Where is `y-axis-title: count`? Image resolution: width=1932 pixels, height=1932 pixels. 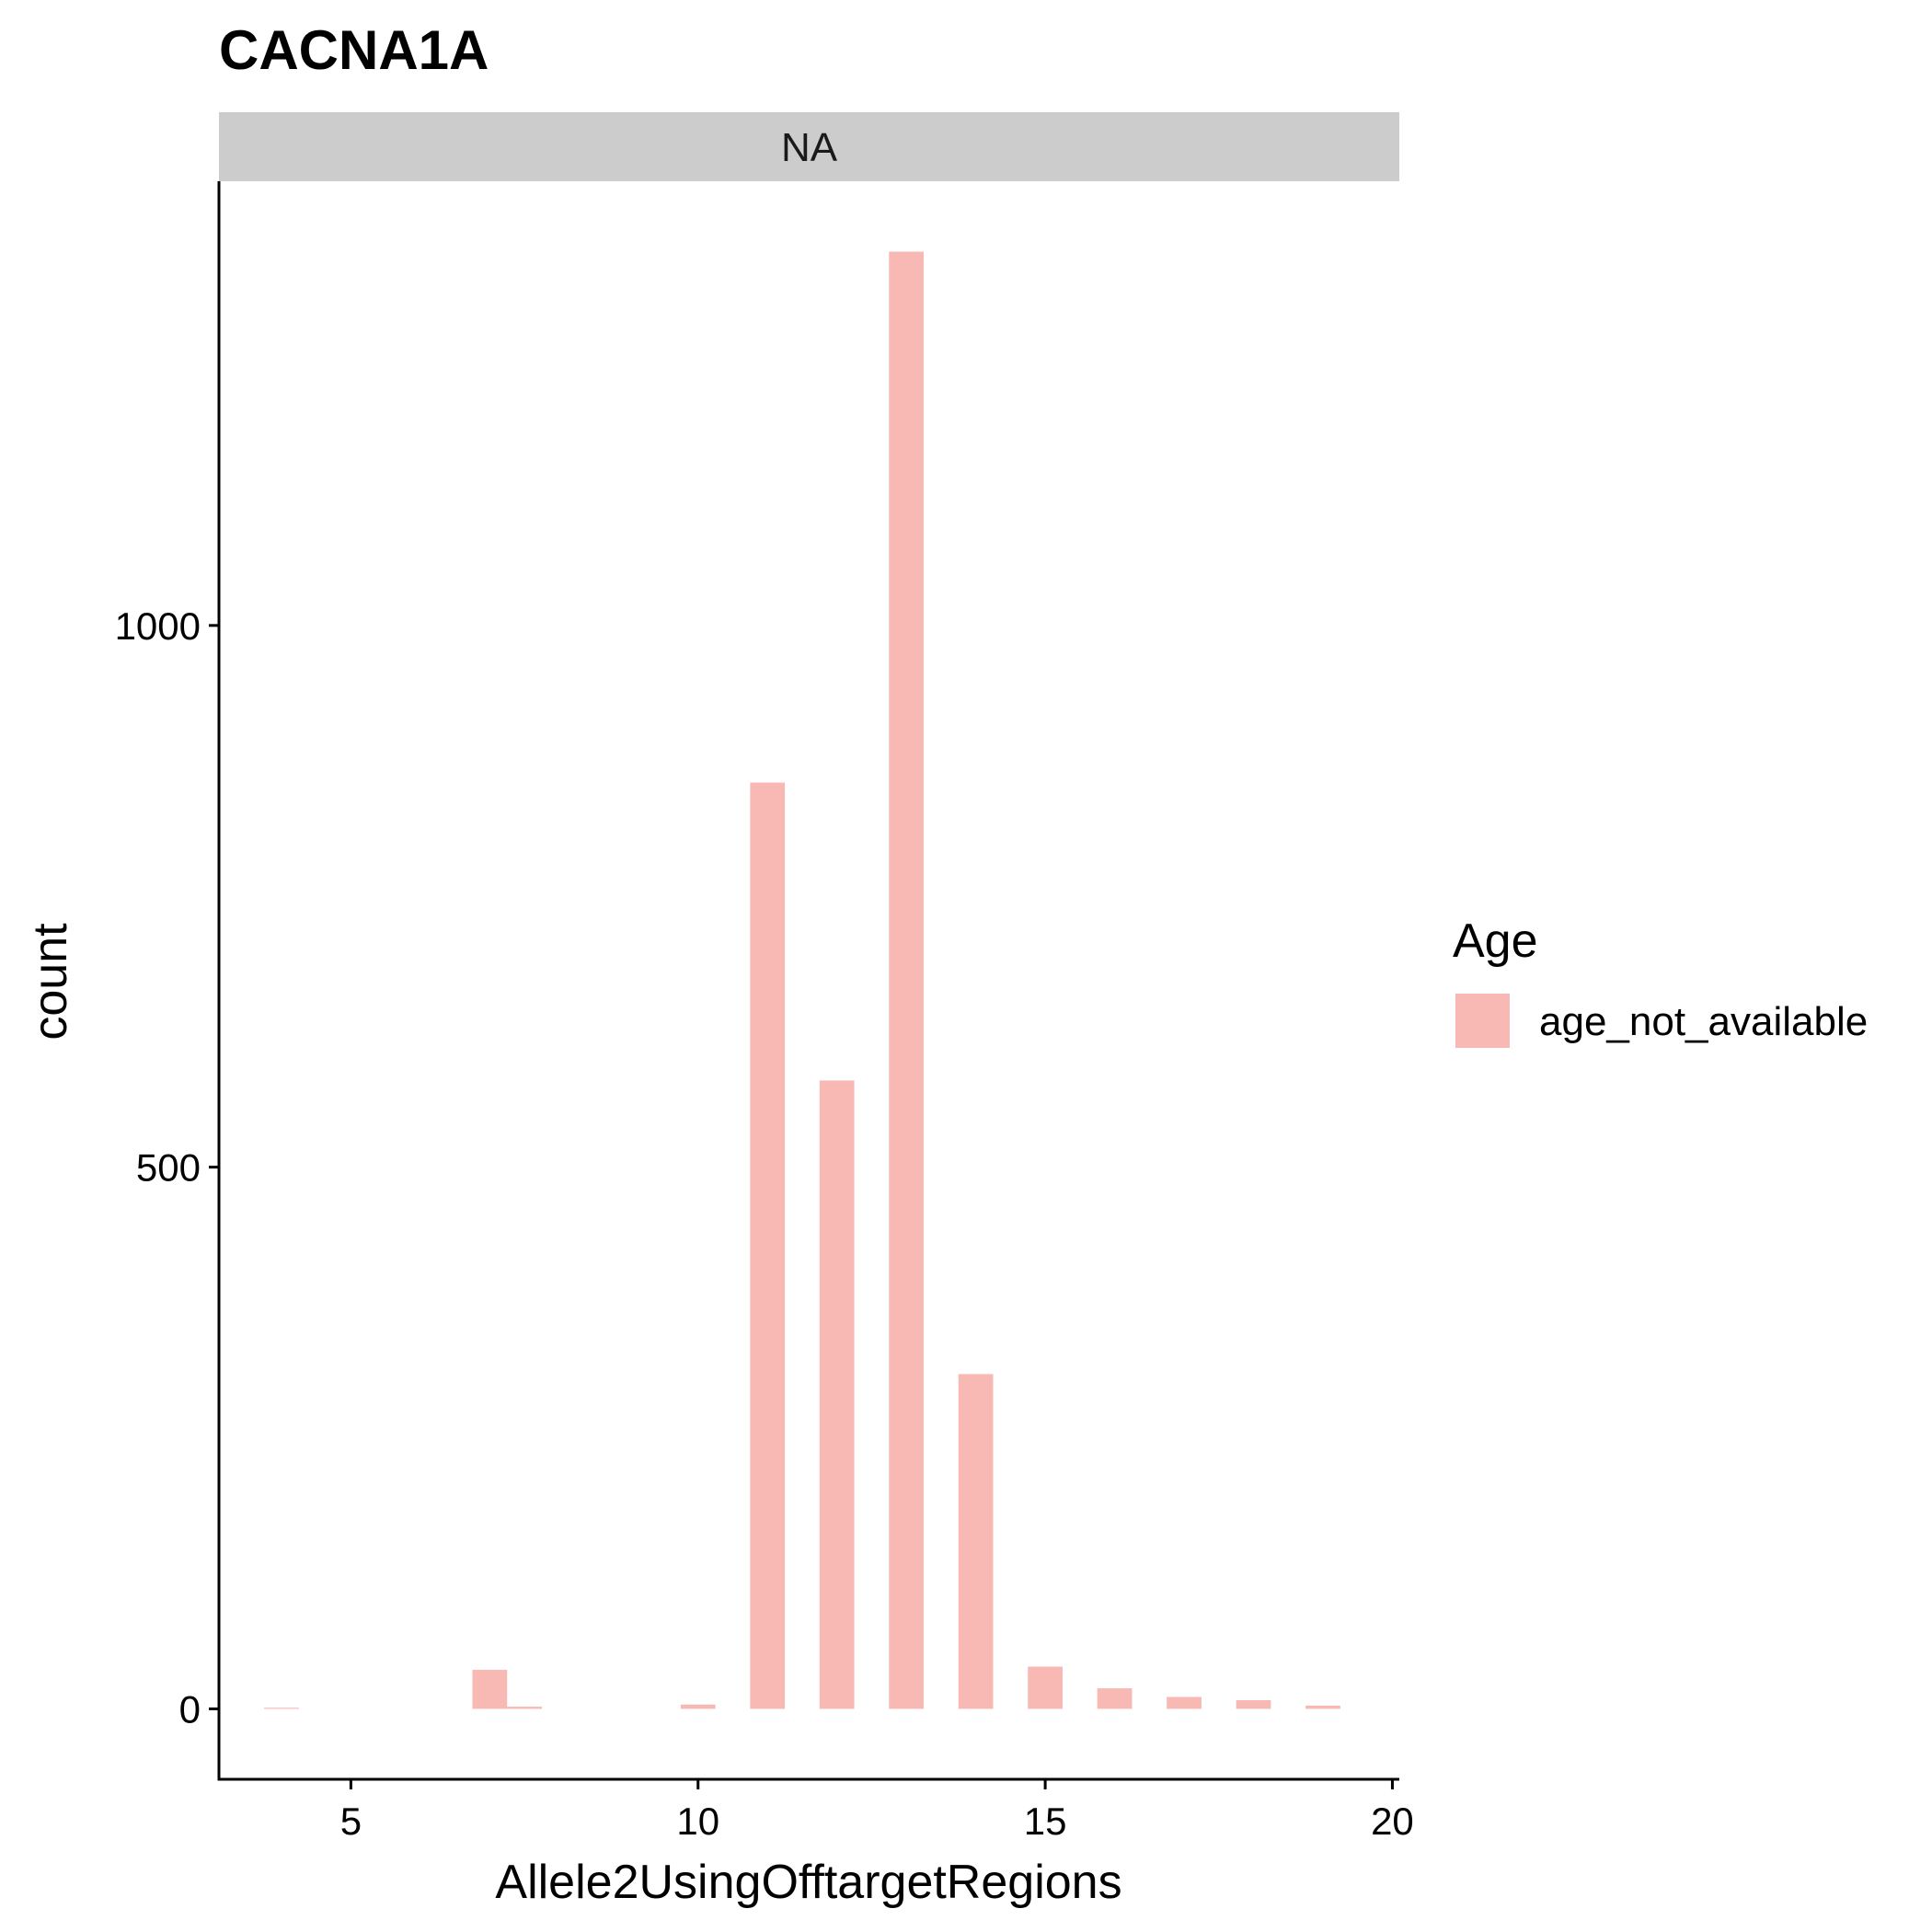
y-axis-title: count is located at coordinates (50, 982).